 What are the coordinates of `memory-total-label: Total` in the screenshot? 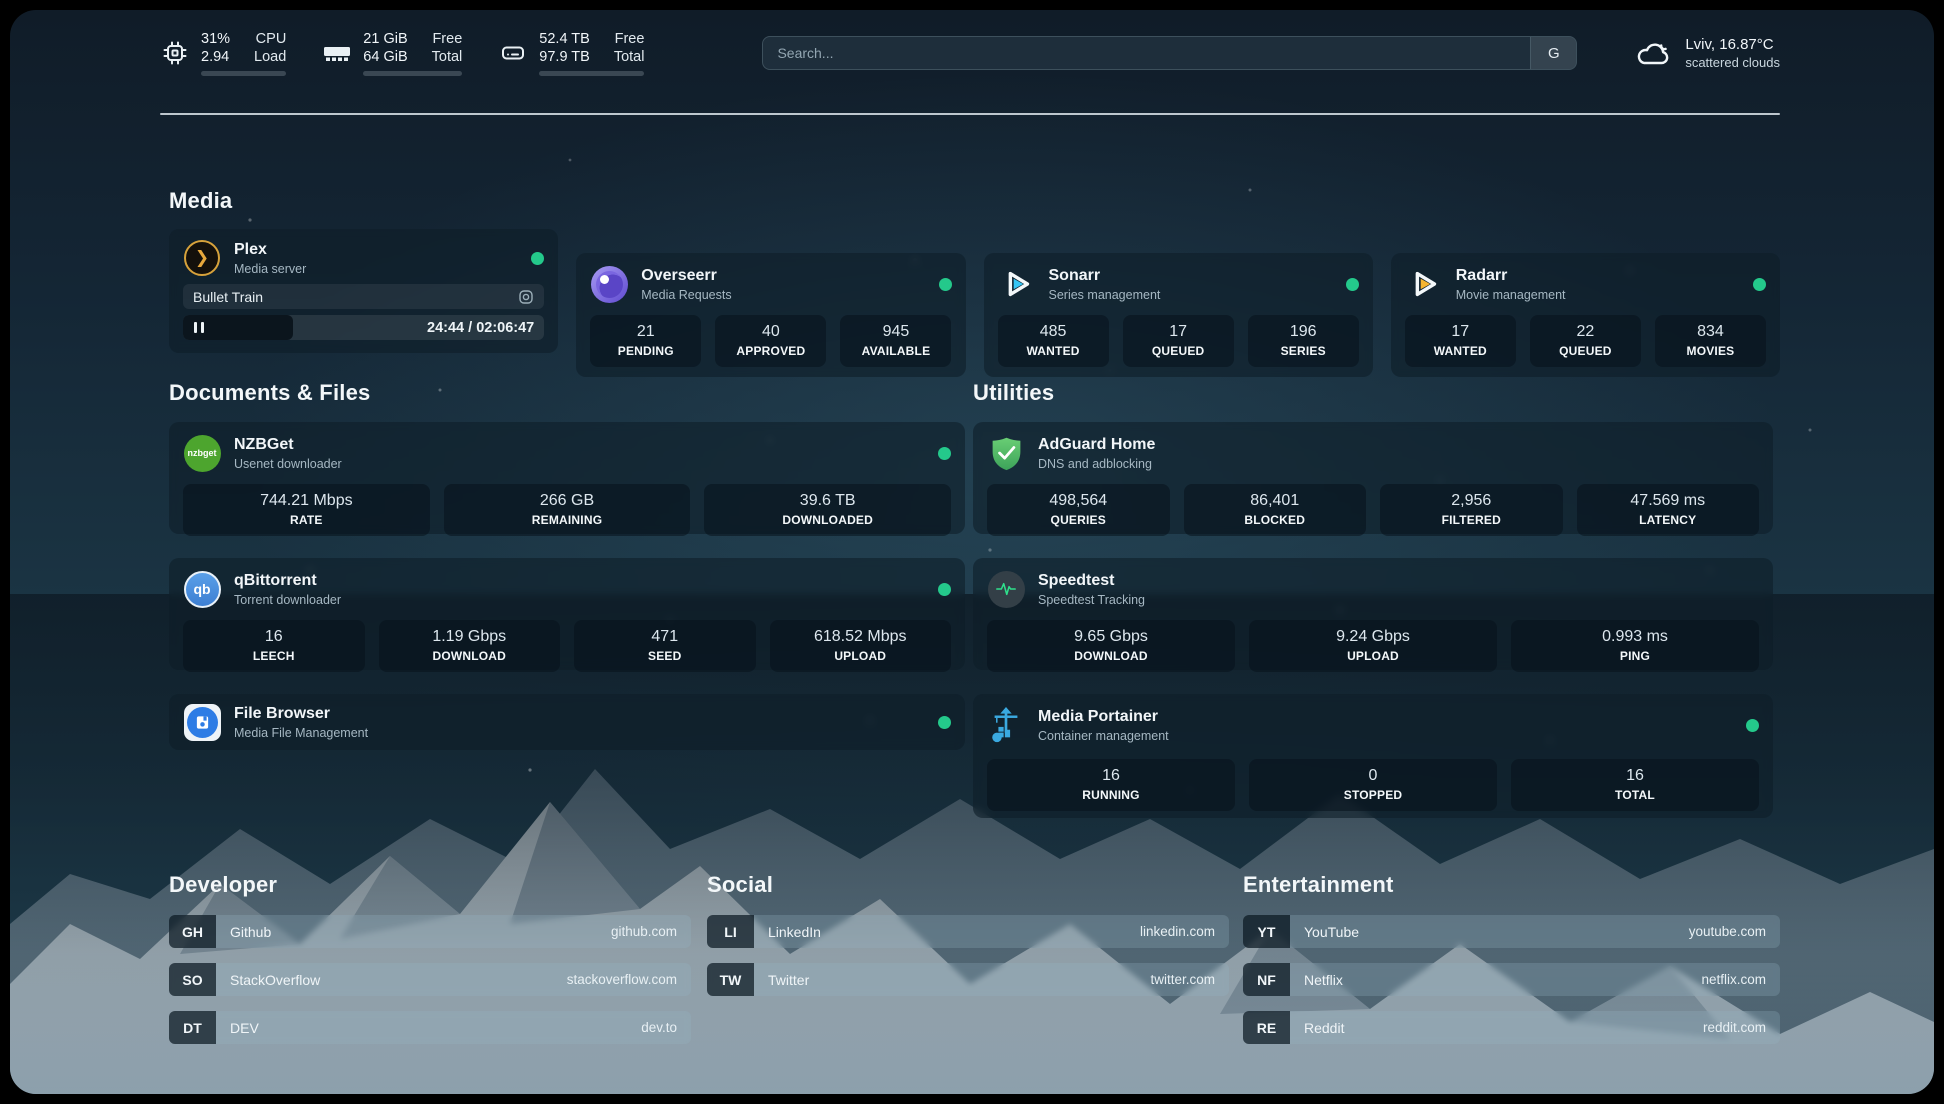 It's located at (447, 57).